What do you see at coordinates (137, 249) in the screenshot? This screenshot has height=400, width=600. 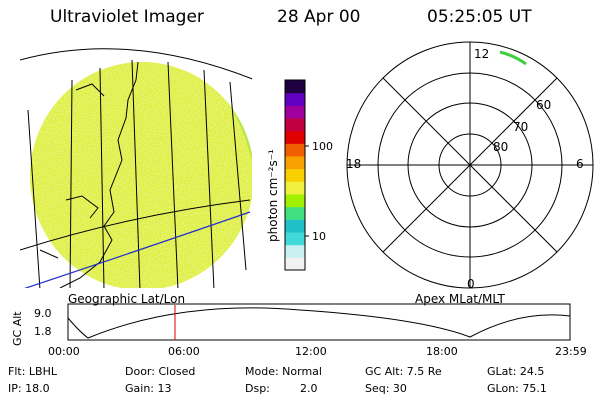 I see `terminator-line` at bounding box center [137, 249].